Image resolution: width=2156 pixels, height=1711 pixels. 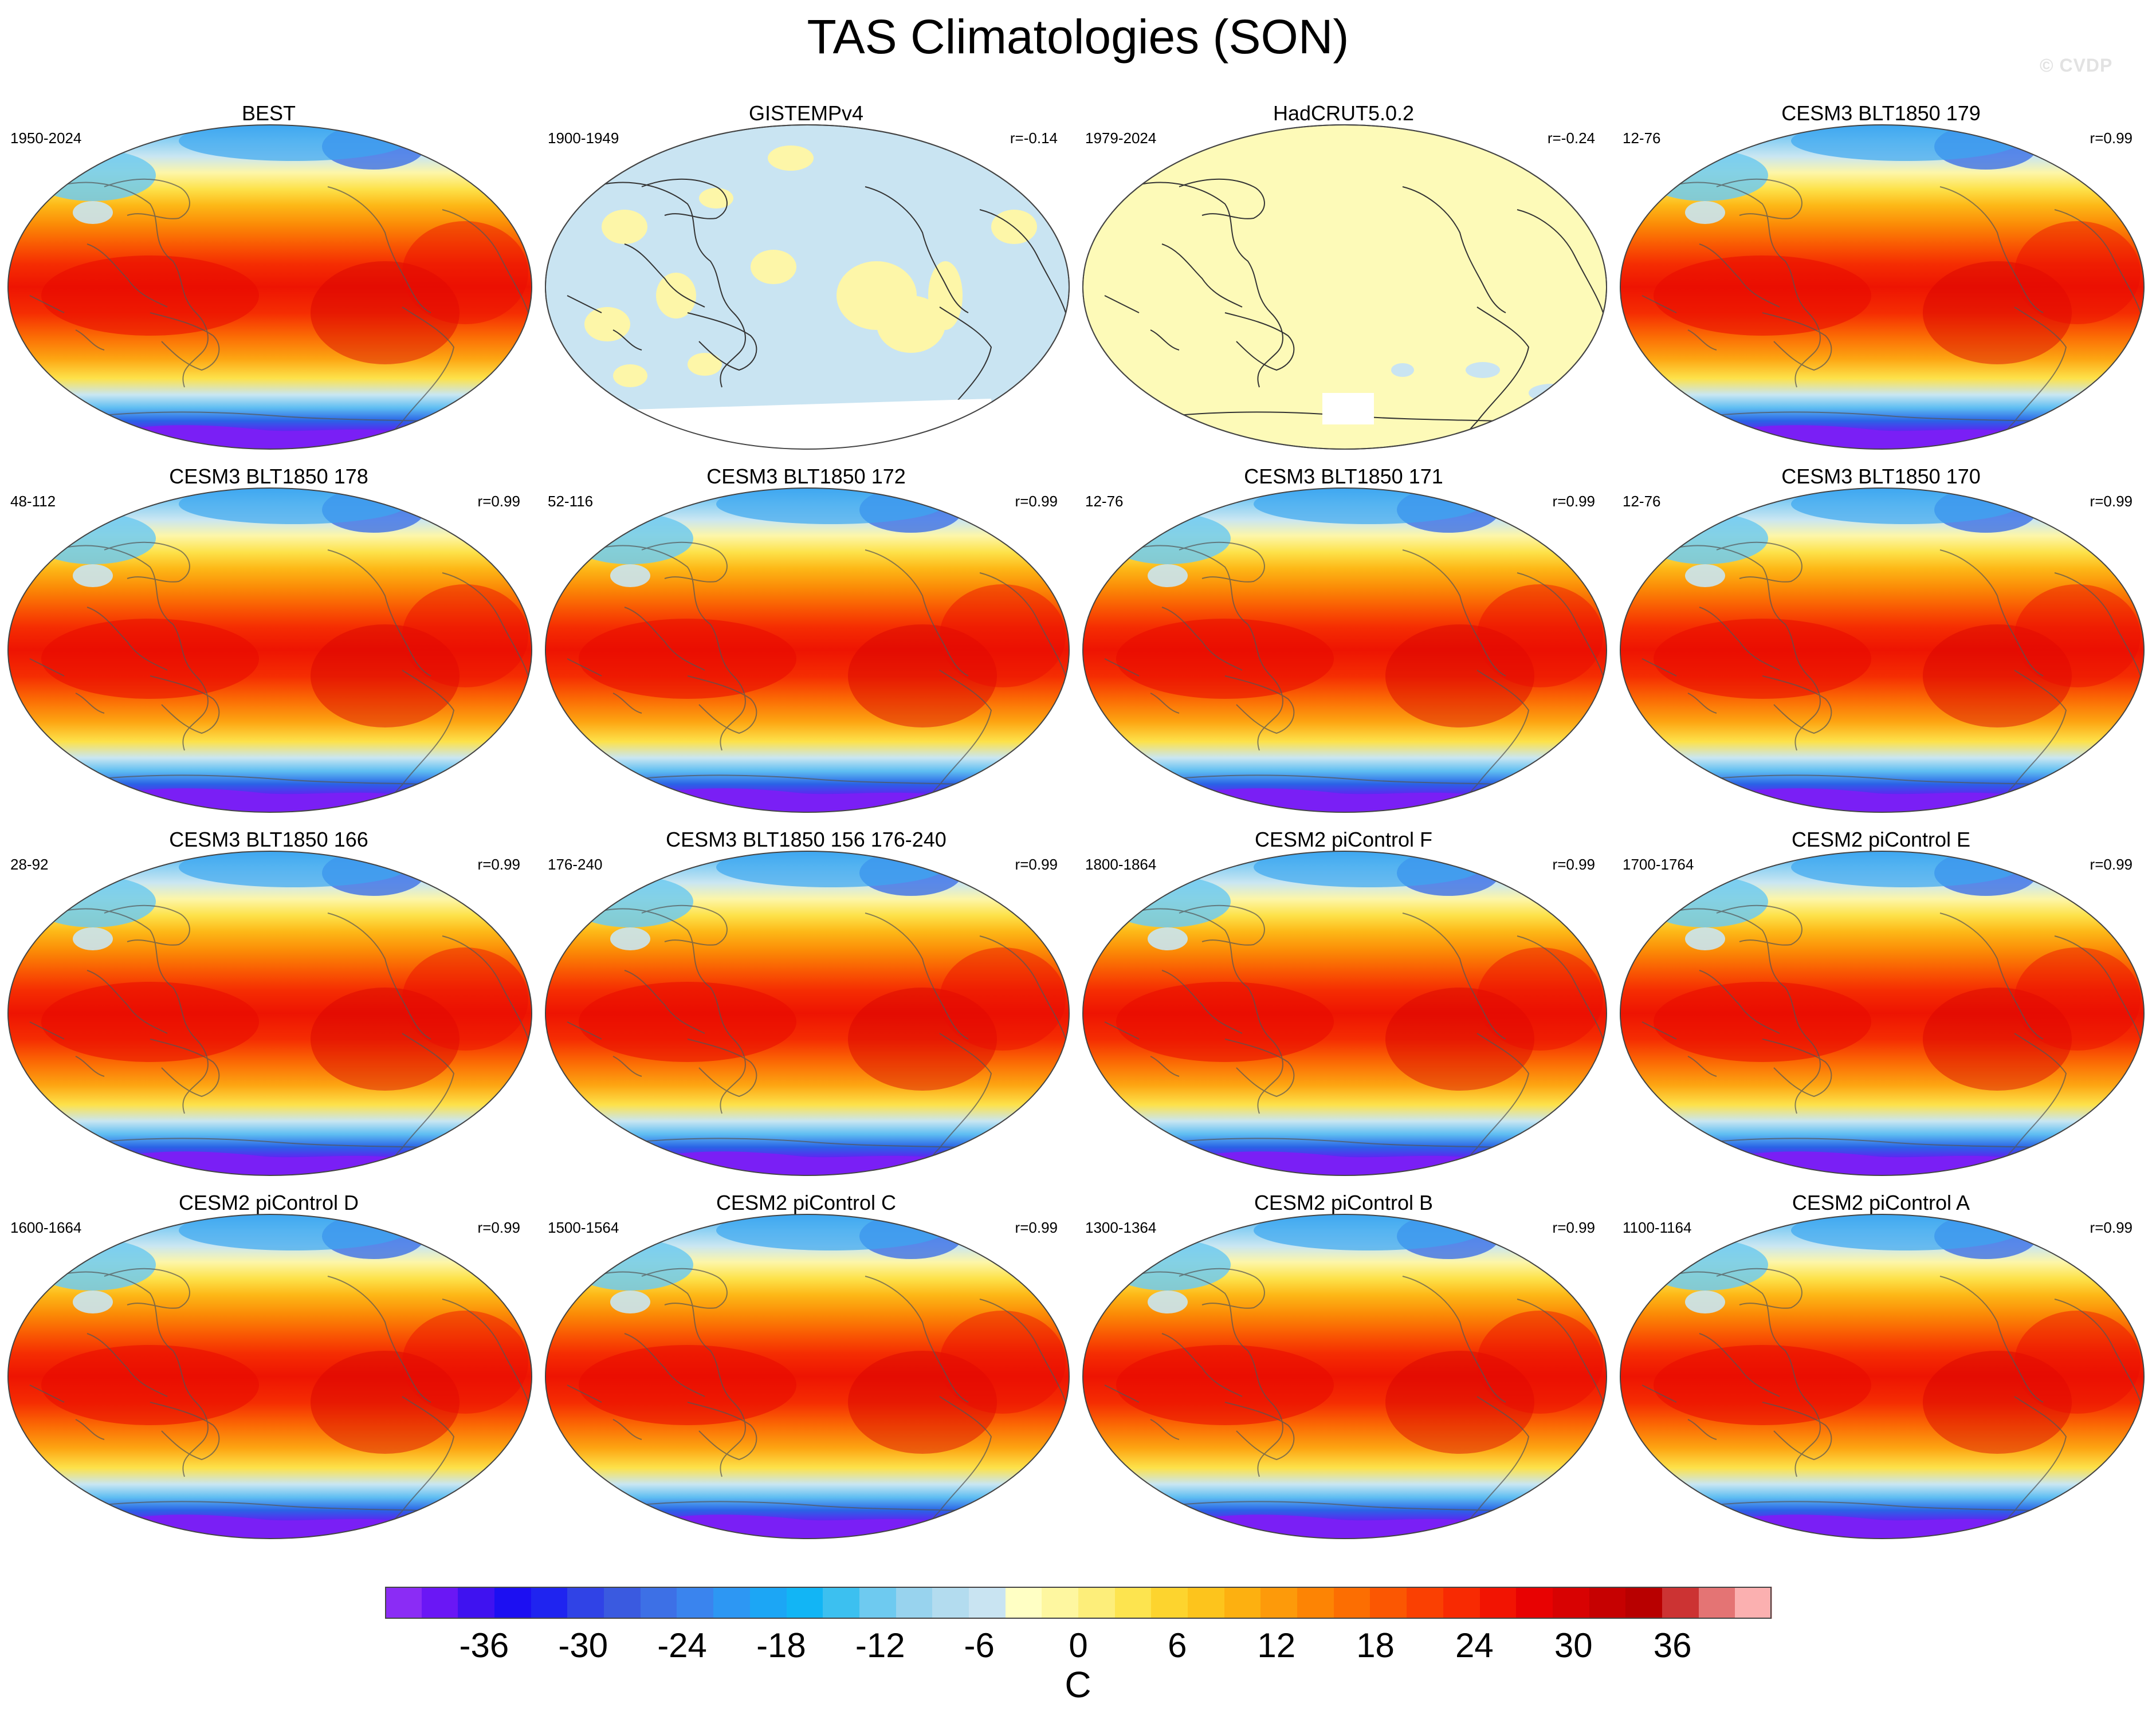 What do you see at coordinates (1573, 1645) in the screenshot?
I see `colorbar-tick-label: 30` at bounding box center [1573, 1645].